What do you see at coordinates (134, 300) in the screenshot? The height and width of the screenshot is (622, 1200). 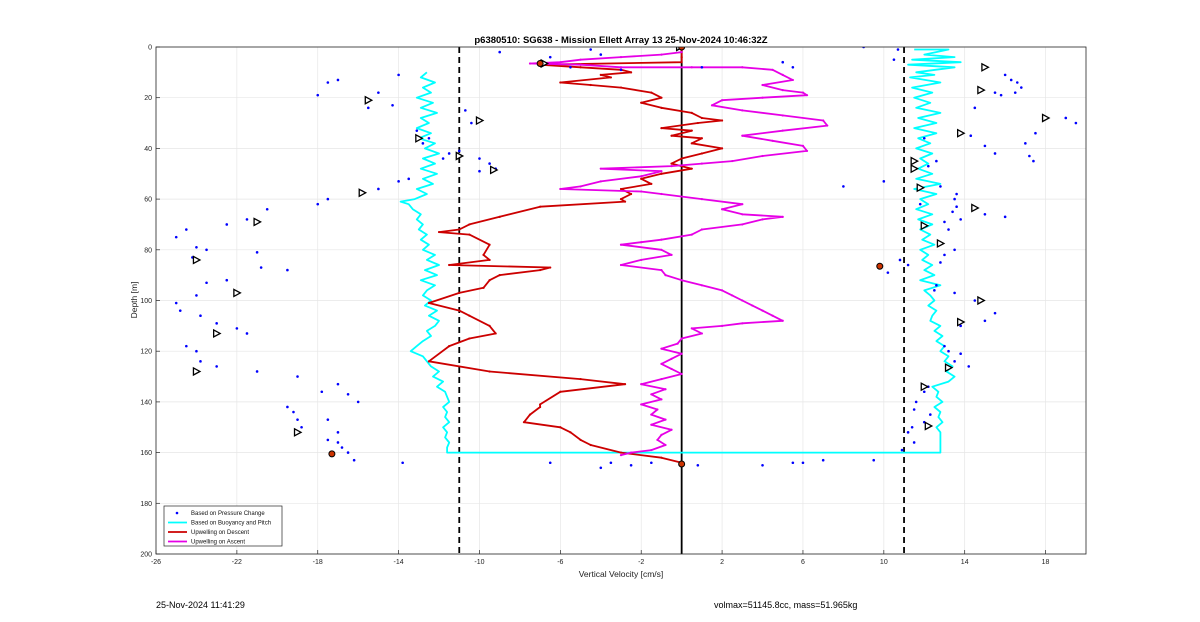 I see `y-axis-label: Depth [m]` at bounding box center [134, 300].